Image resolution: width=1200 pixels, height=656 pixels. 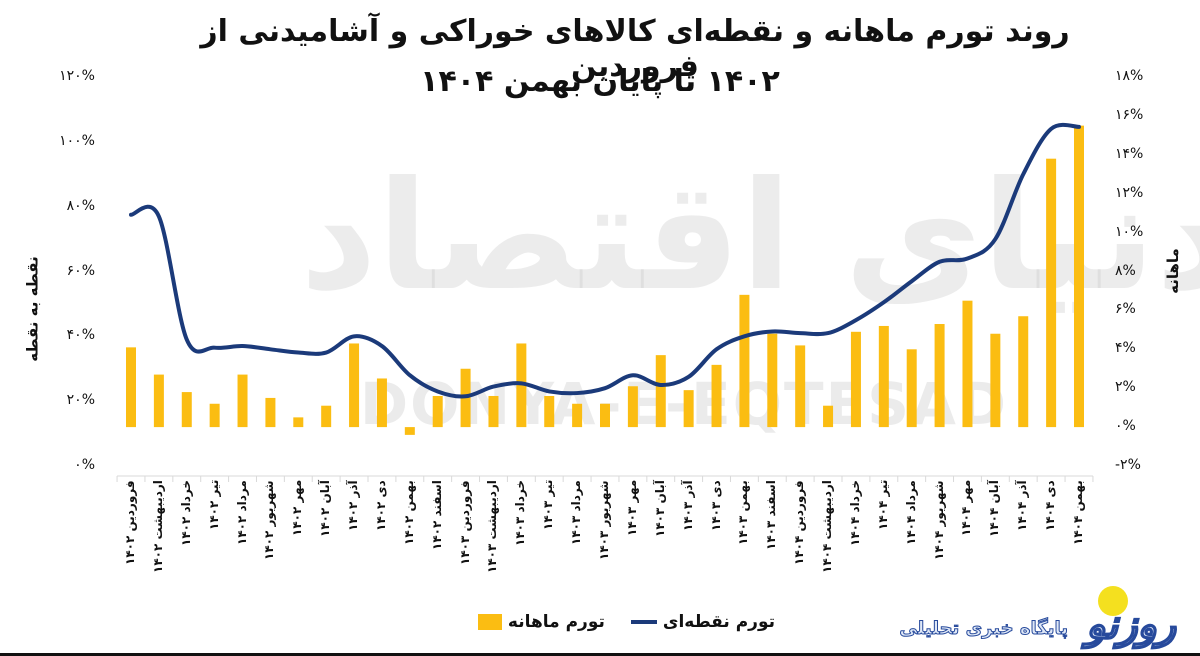 I want to click on x-axis-month-label: دی ۱۴۰۴, so click(x=1050, y=505).